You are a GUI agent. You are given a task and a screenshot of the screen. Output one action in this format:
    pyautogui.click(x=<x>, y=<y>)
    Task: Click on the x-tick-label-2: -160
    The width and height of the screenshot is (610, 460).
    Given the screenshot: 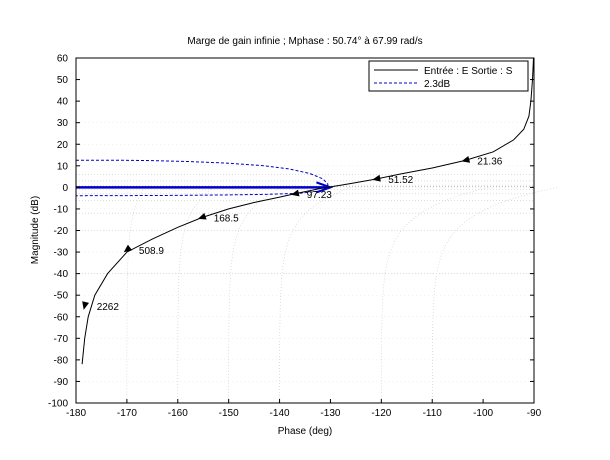 What is the action you would take?
    pyautogui.click(x=178, y=413)
    